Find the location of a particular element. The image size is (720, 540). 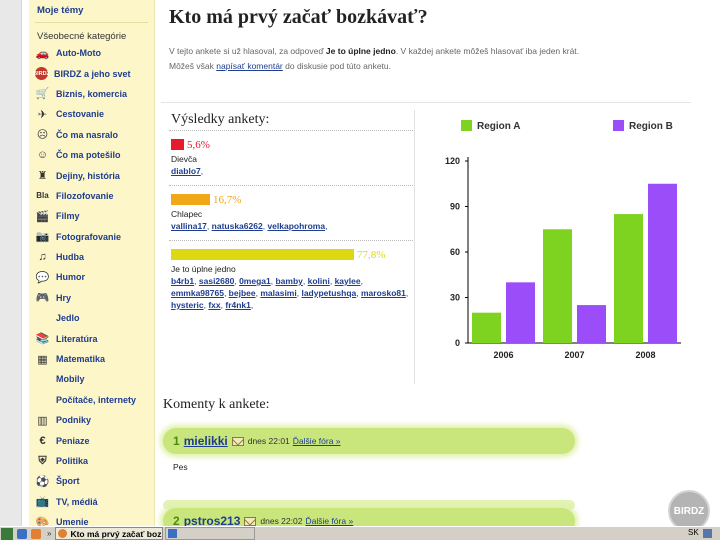

voter-link: malasimi is located at coordinates (278, 293).